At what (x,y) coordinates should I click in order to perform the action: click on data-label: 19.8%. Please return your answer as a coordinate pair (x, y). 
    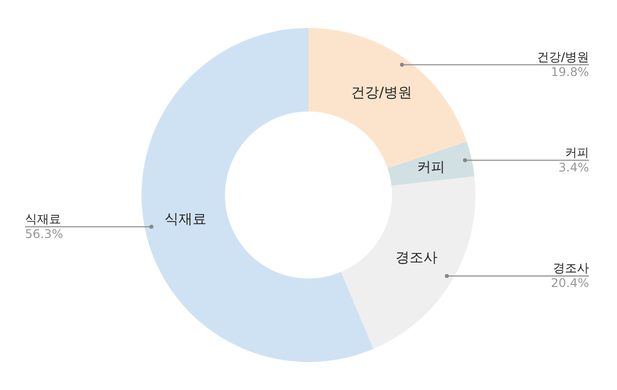
    Looking at the image, I should click on (569, 71).